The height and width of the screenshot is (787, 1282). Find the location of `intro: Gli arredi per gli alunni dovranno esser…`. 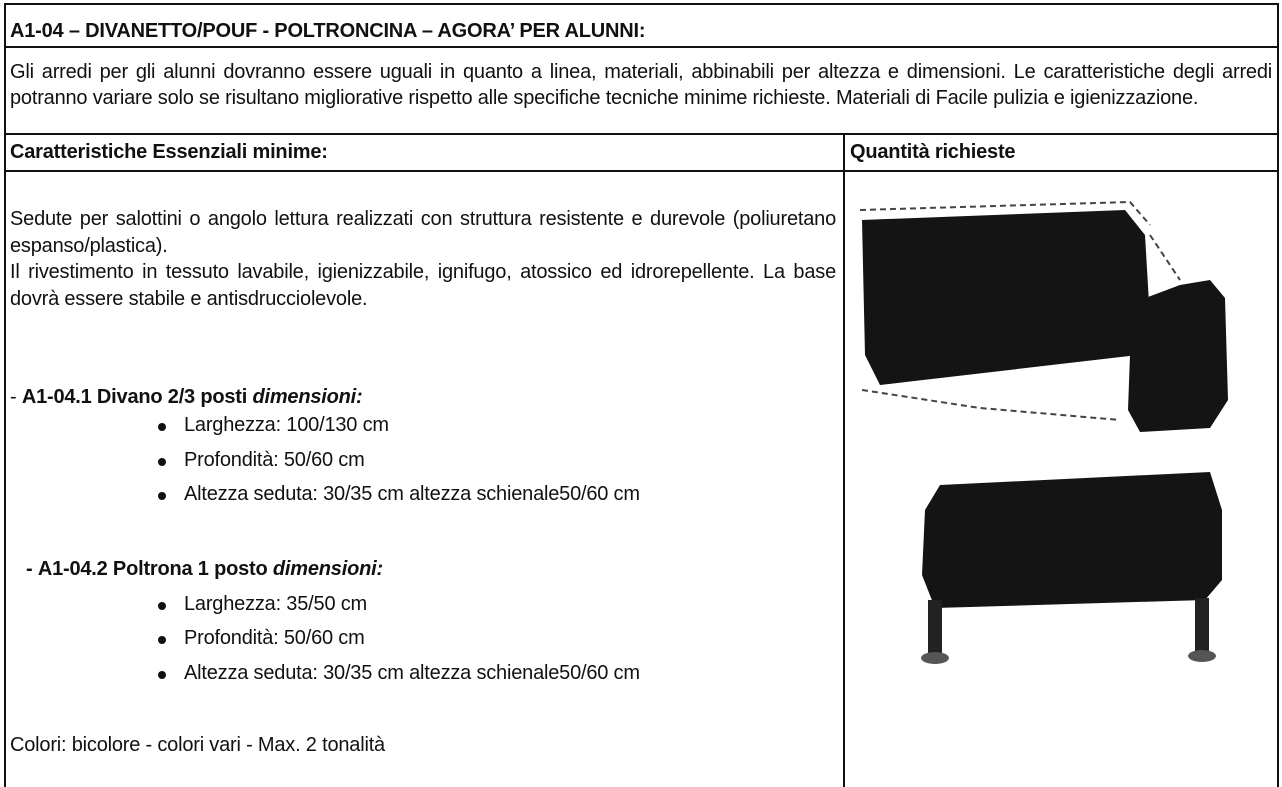

intro: Gli arredi per gli alunni dovranno esser… is located at coordinates (641, 85).